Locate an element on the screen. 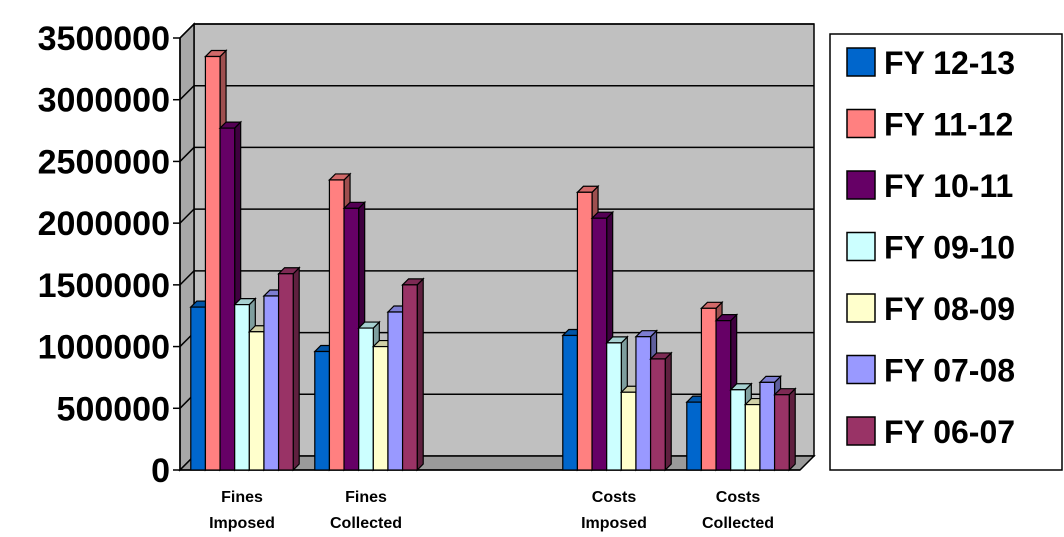 The height and width of the screenshot is (537, 1064). y-tick-label: 500000 is located at coordinates (113, 409).